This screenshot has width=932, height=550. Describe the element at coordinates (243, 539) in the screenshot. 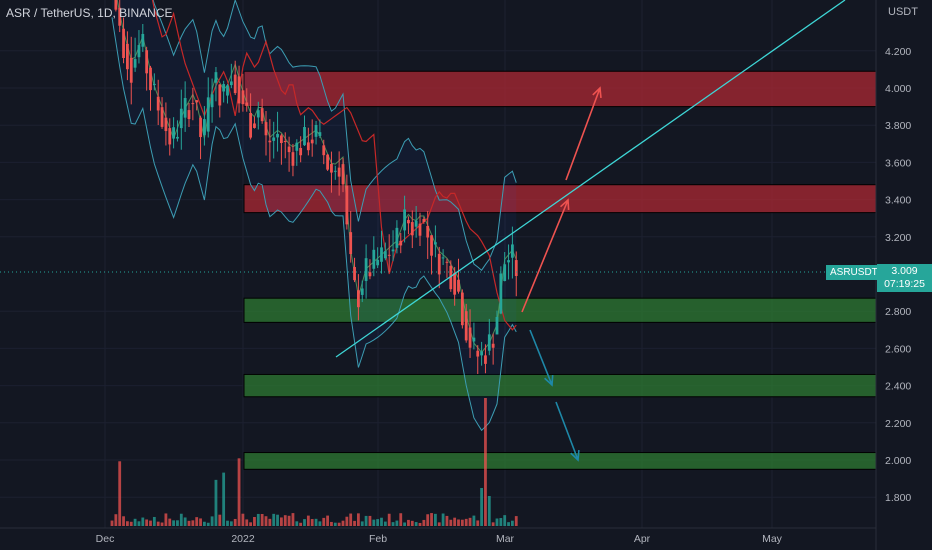

I see `x-tick-label: 2022` at that location.